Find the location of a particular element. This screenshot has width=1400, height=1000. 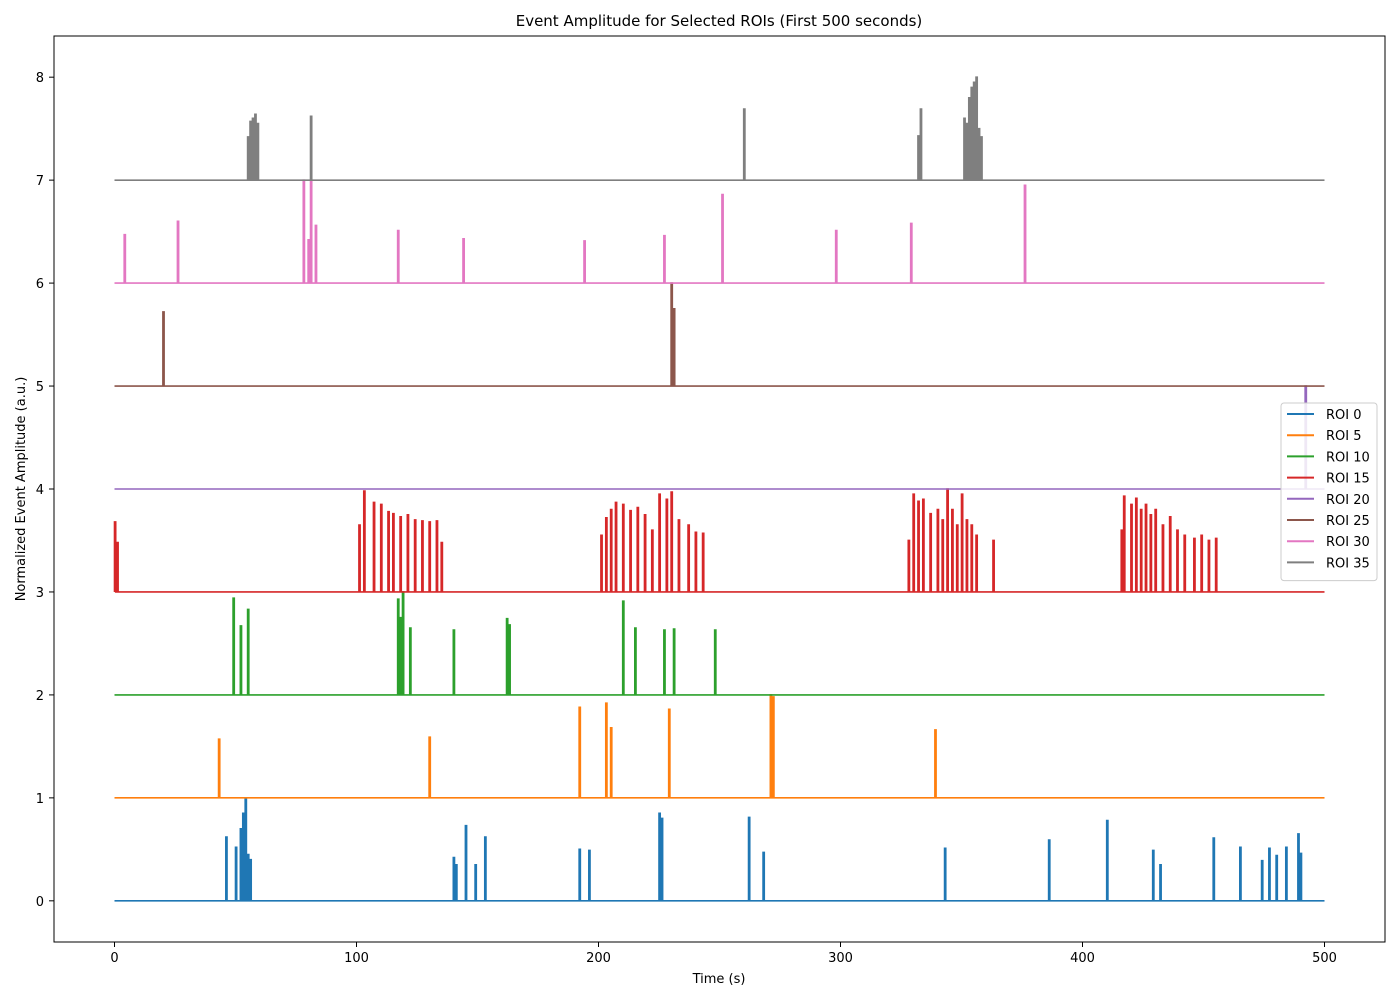

legend-entry-label: ROI 20 is located at coordinates (1348, 500).